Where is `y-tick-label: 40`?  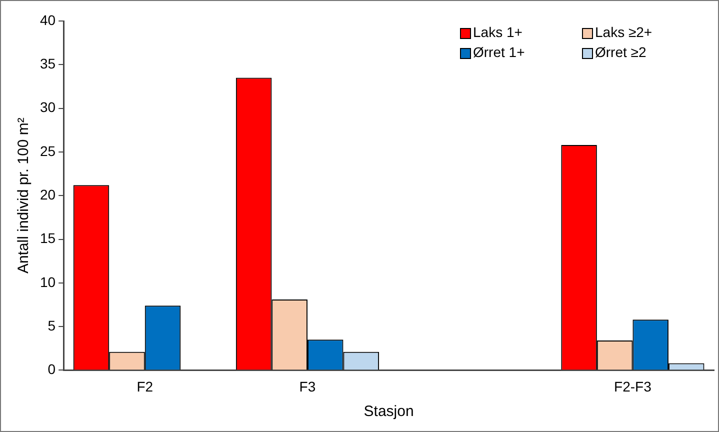
y-tick-label: 40 is located at coordinates (48, 20).